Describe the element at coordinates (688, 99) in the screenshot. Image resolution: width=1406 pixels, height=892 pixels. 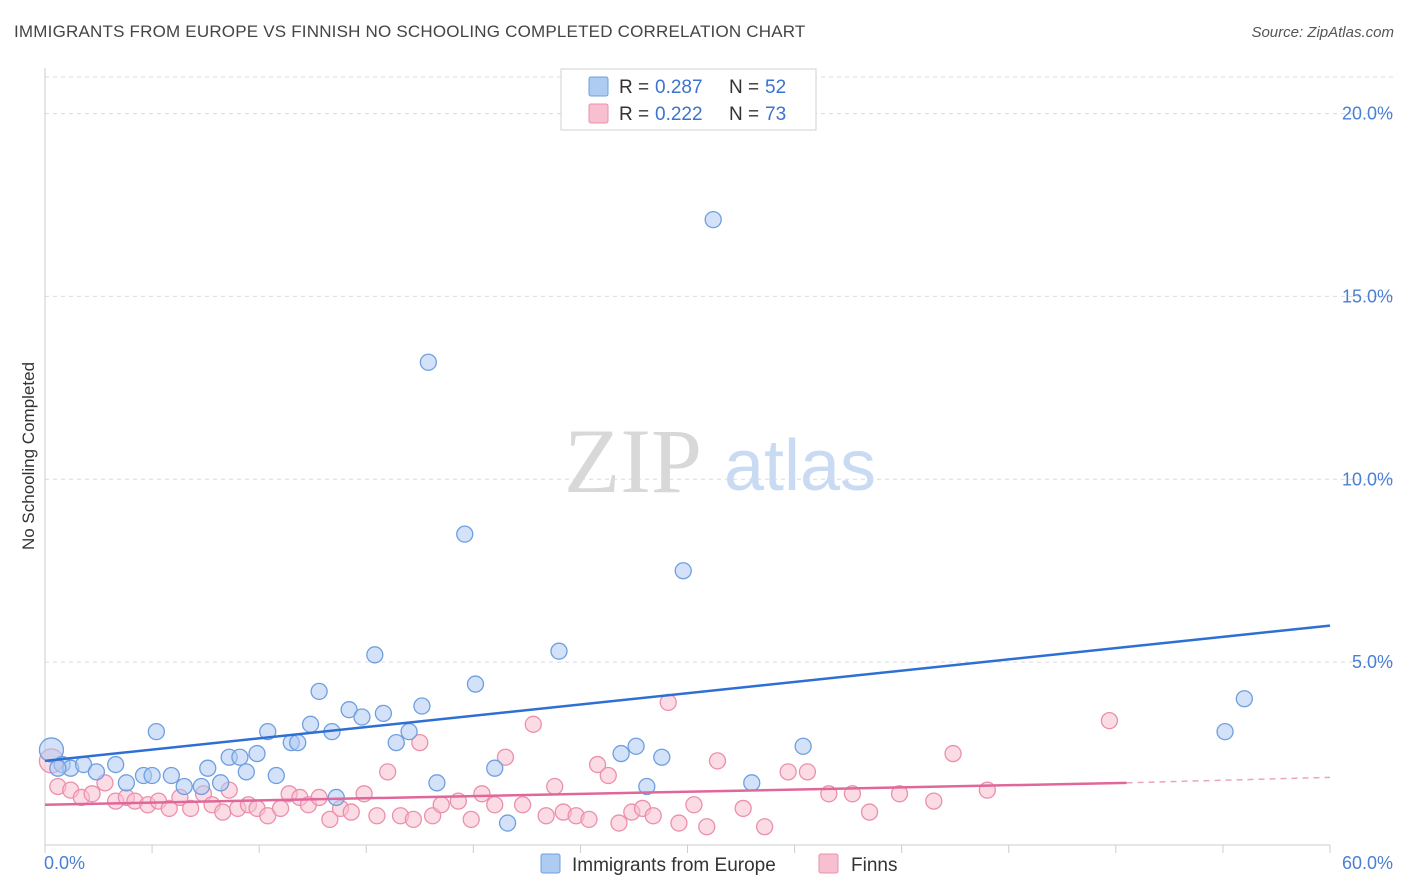
I see `correlation-legend: R = 0.287 N = 52 R = 0.222 N = 73` at that location.